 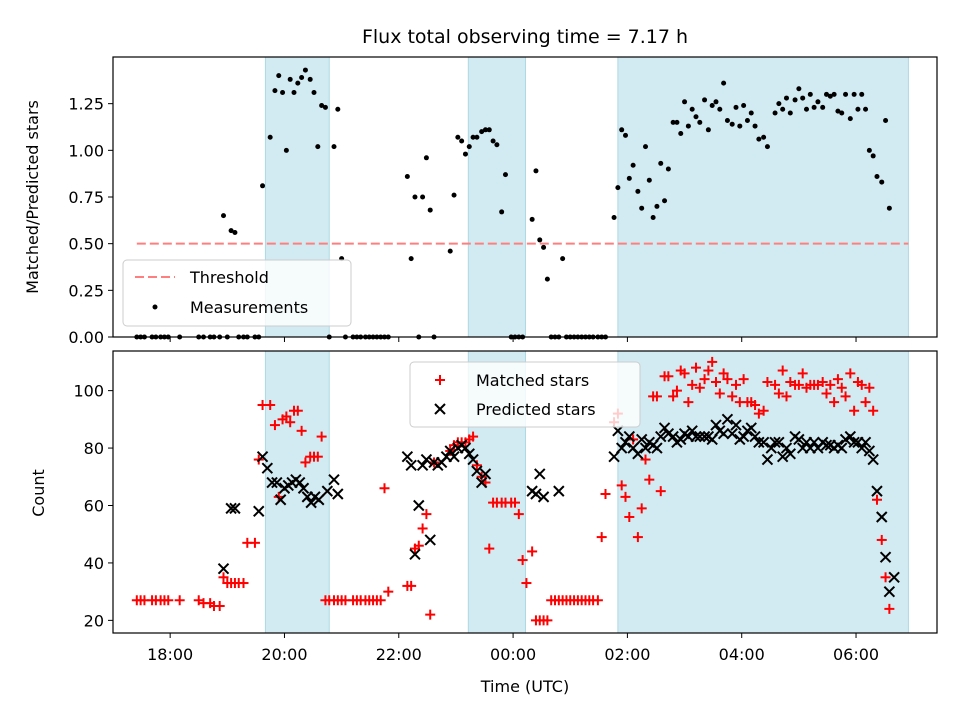 What do you see at coordinates (86, 244) in the screenshot?
I see `y-tick-label-2: 0.50` at bounding box center [86, 244].